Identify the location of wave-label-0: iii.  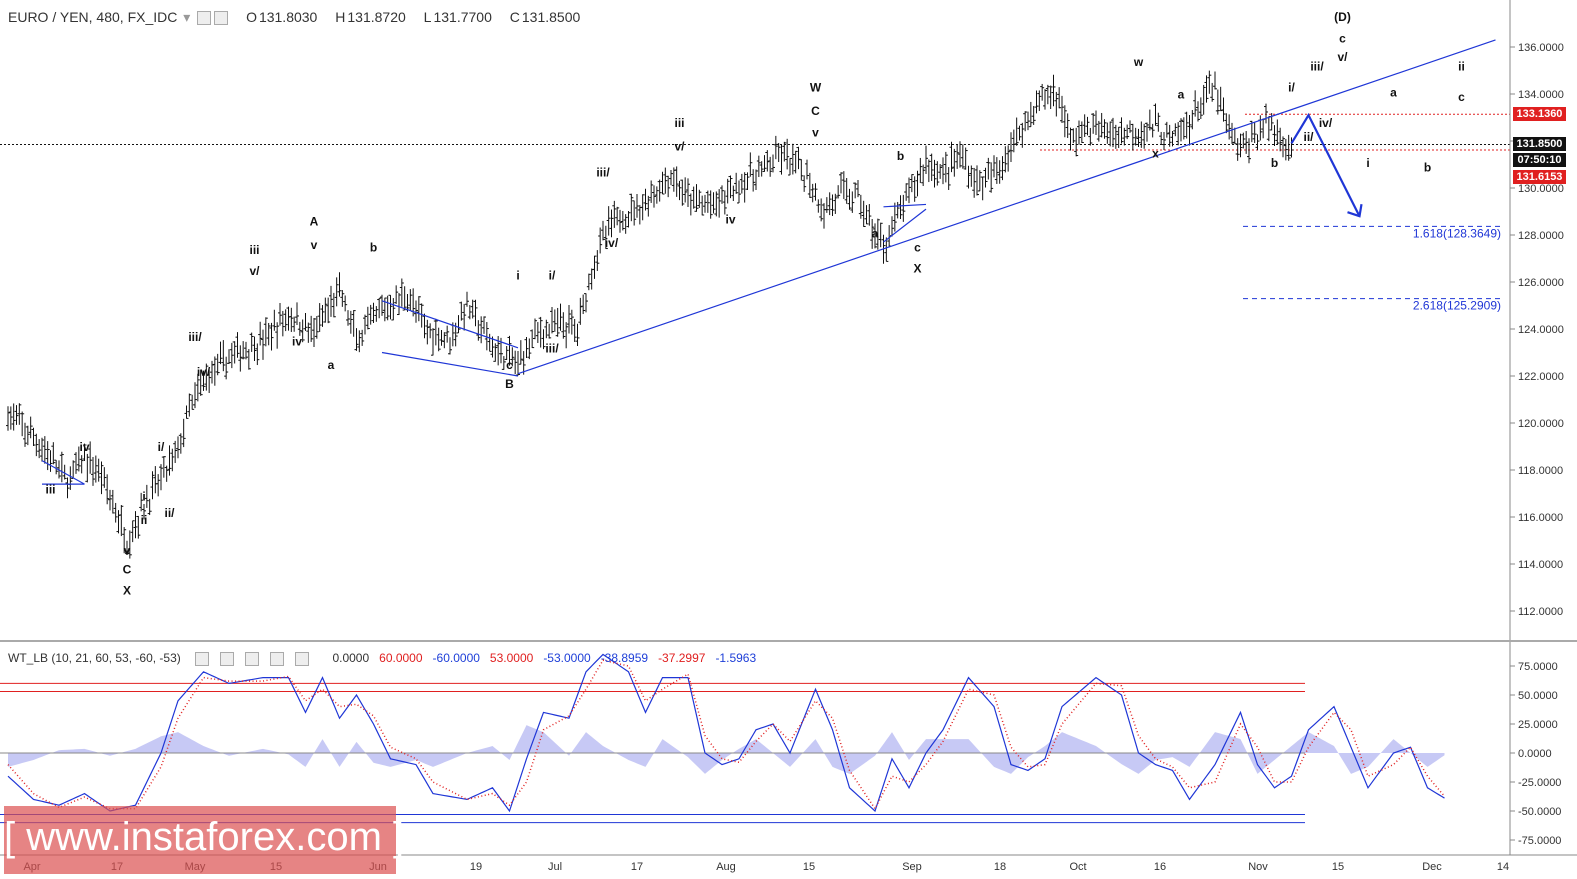
(50, 490).